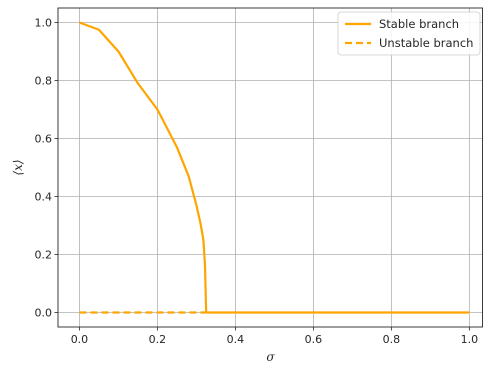 The image size is (483, 371). Describe the element at coordinates (44, 255) in the screenshot. I see `y-tick-label: 0.2` at that location.